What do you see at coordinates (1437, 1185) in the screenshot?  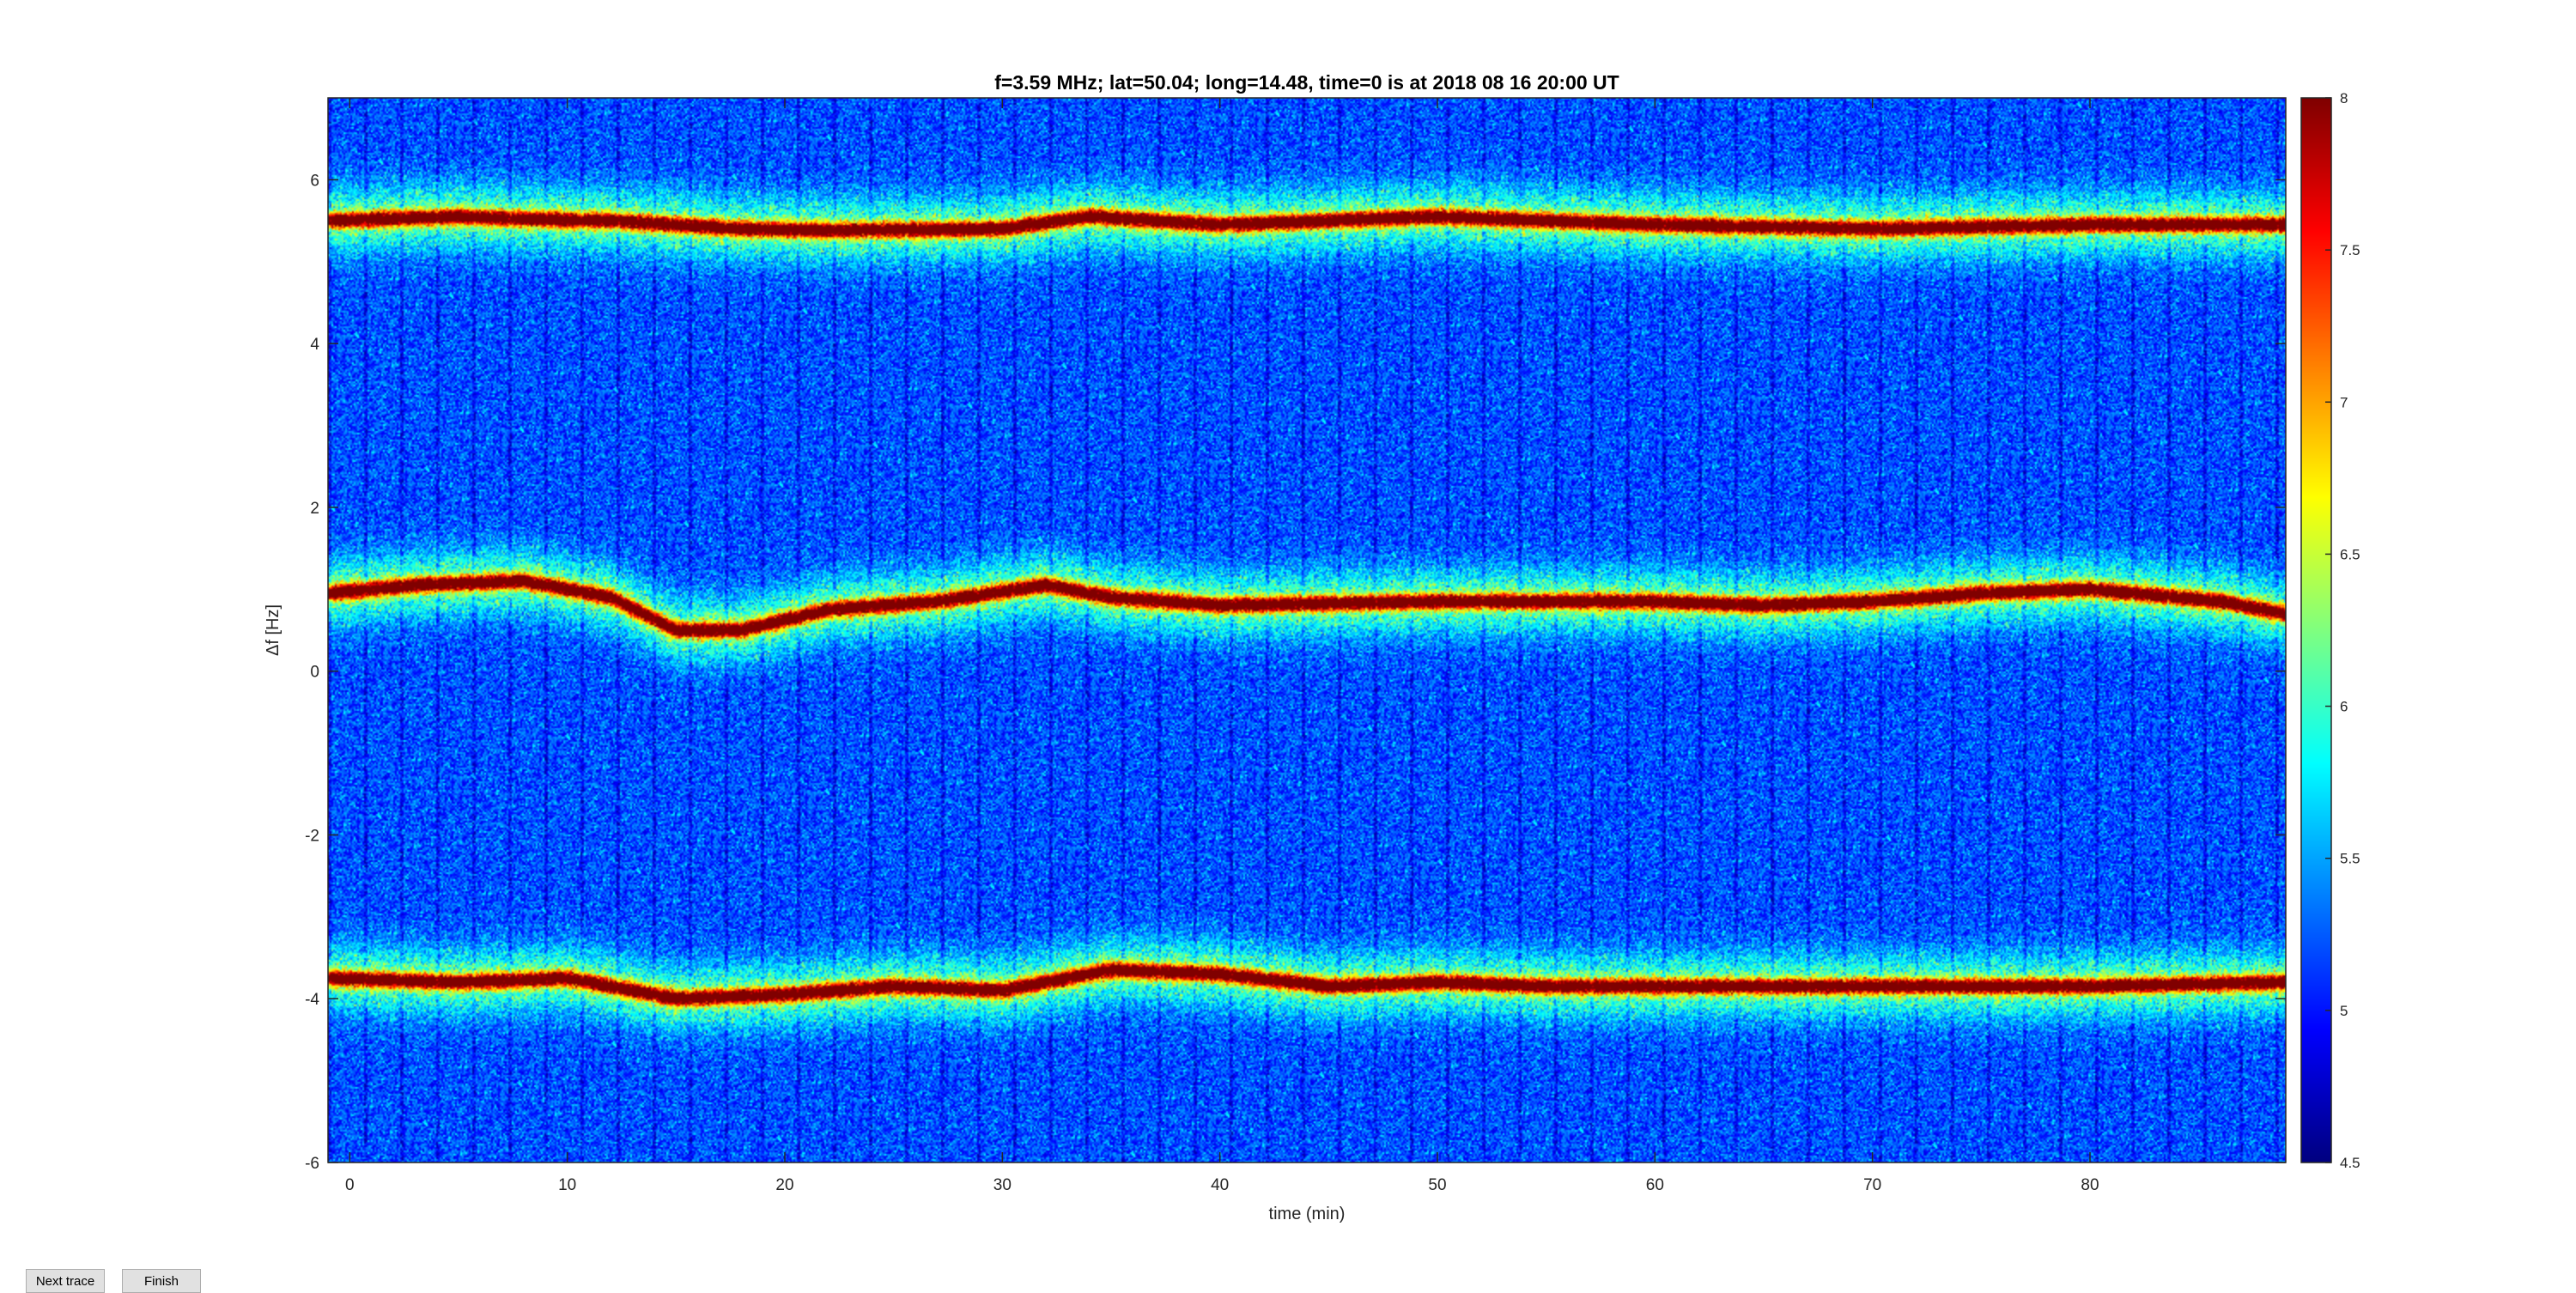 I see `x-tick-label: 50` at bounding box center [1437, 1185].